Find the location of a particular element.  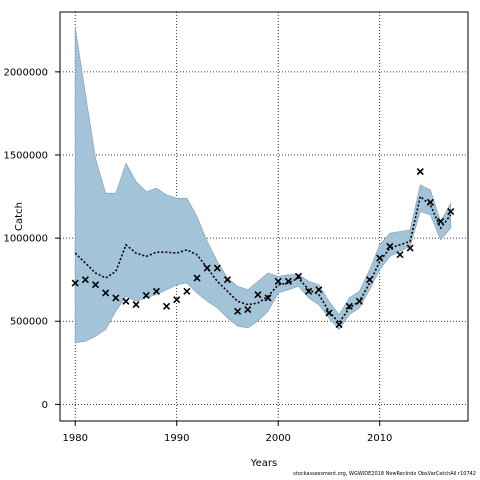

y-tick-label: 1500000 is located at coordinates (25, 155).